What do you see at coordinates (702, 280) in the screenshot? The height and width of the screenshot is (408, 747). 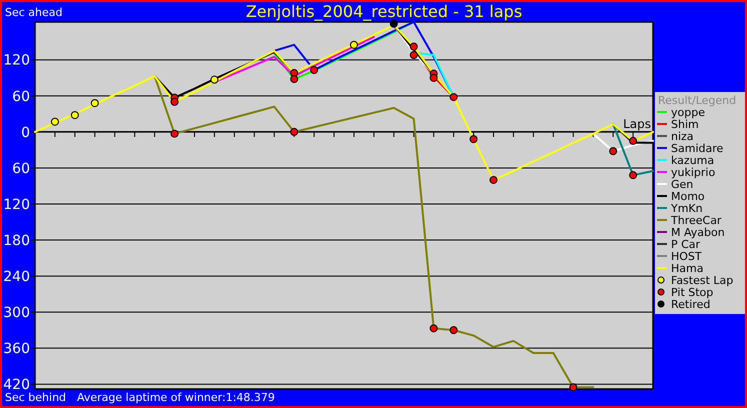 I see `legend-label: Fastest Lap` at bounding box center [702, 280].